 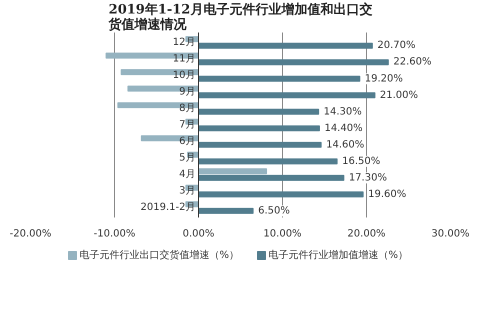 I want to click on data-label: 16.50%, so click(x=361, y=161).